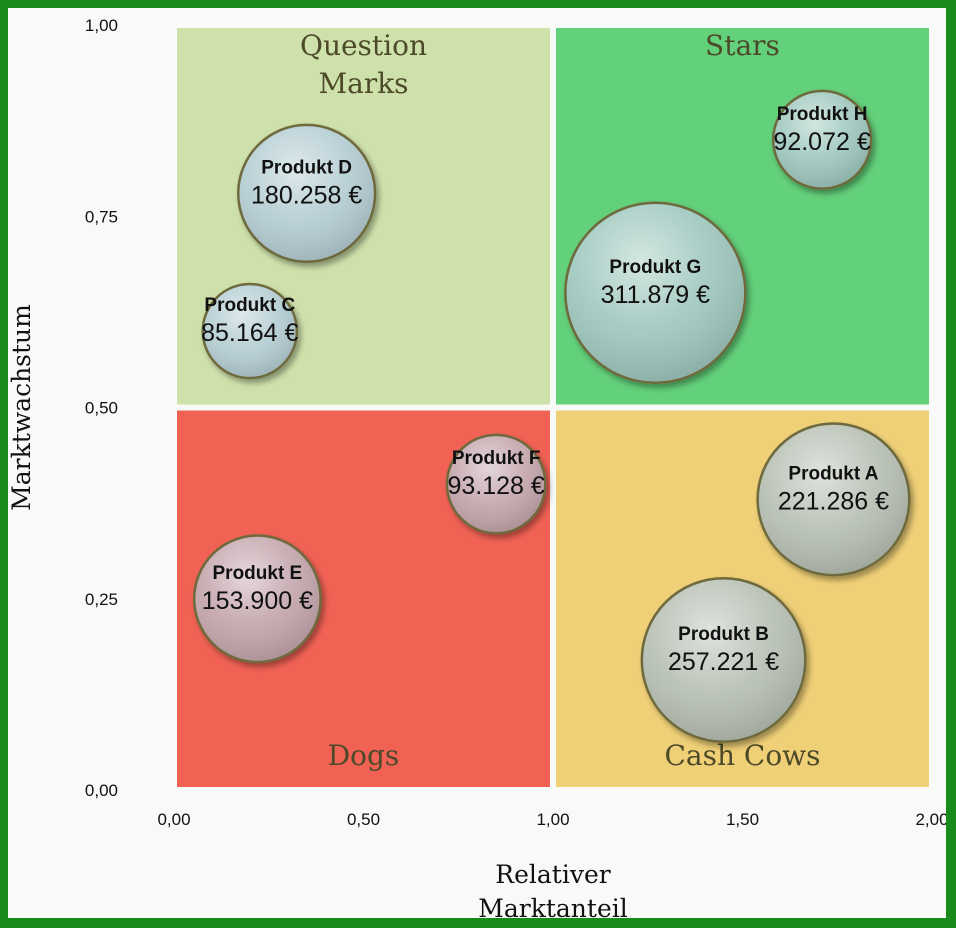  I want to click on x-tick-label: 0,50, so click(363, 819).